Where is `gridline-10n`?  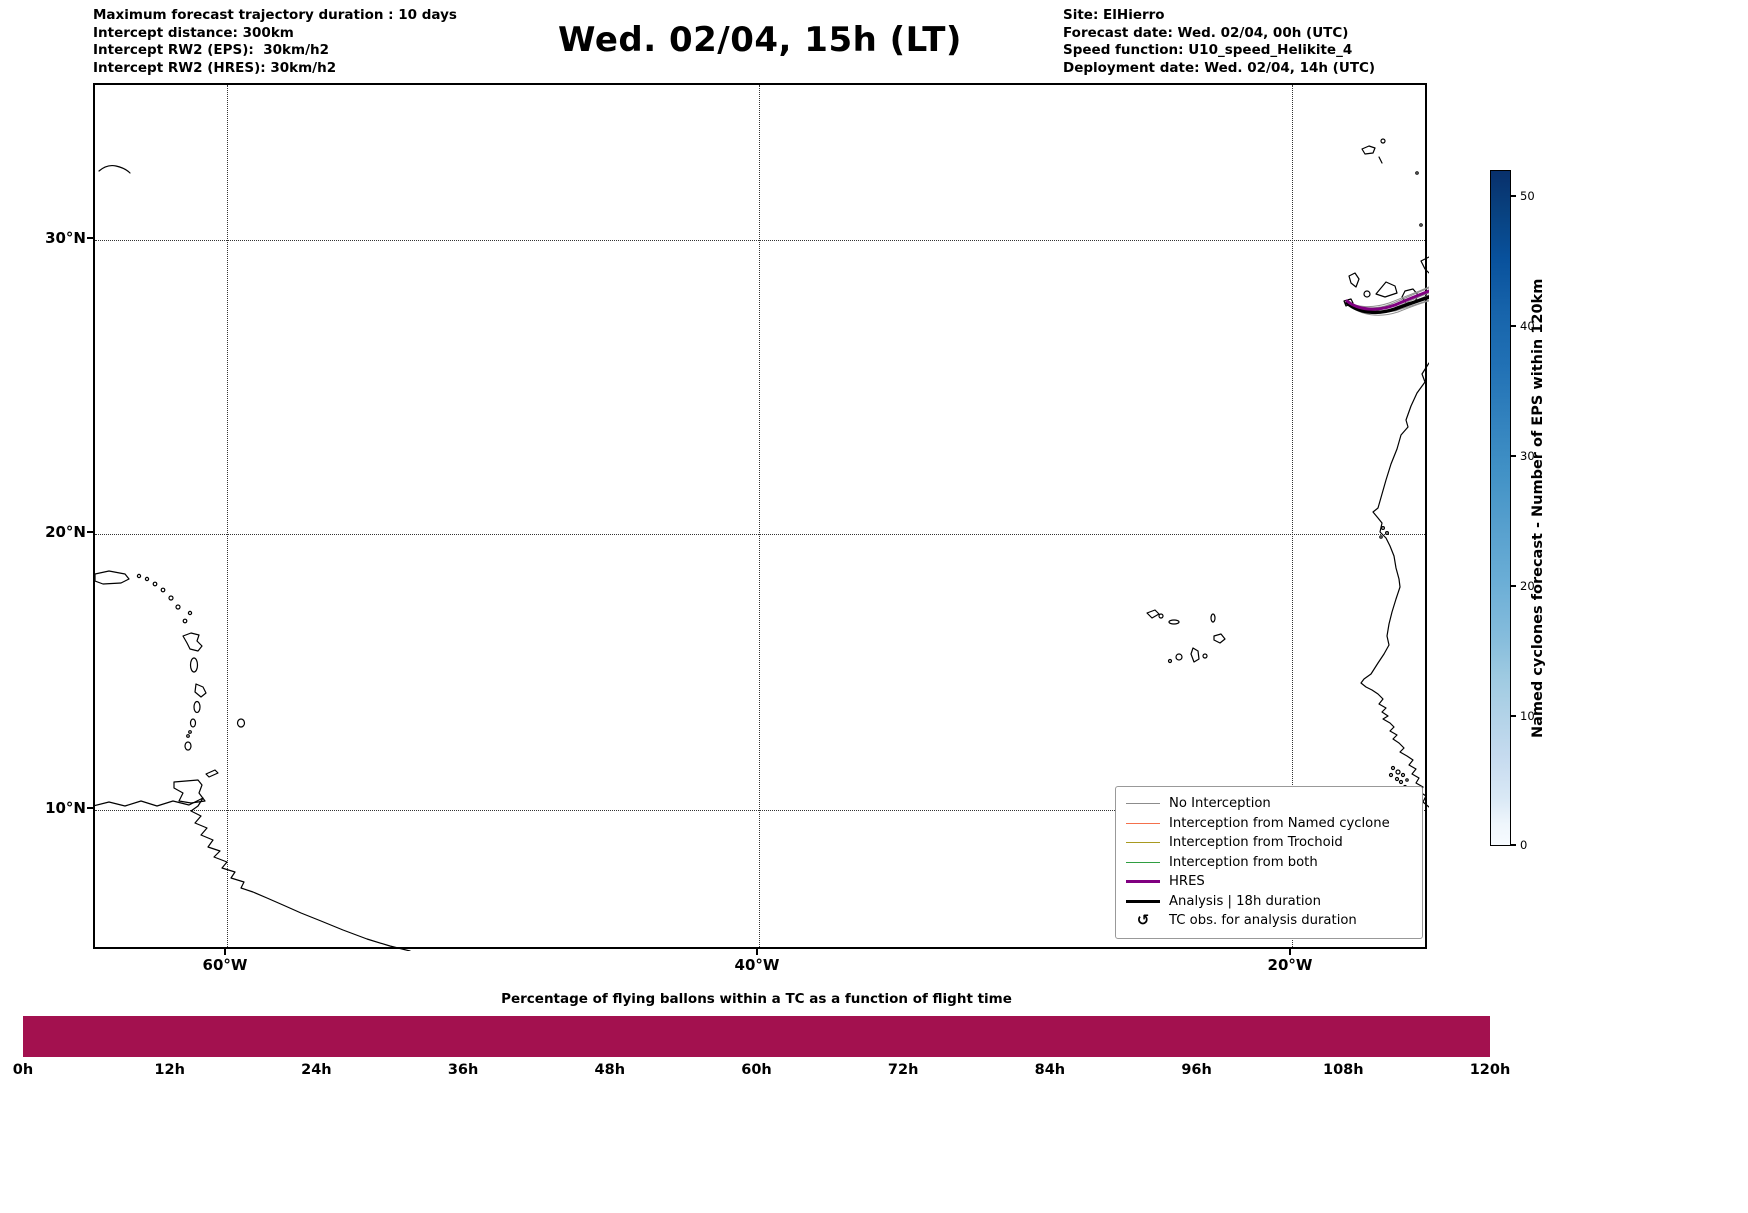 gridline-10n is located at coordinates (760, 810).